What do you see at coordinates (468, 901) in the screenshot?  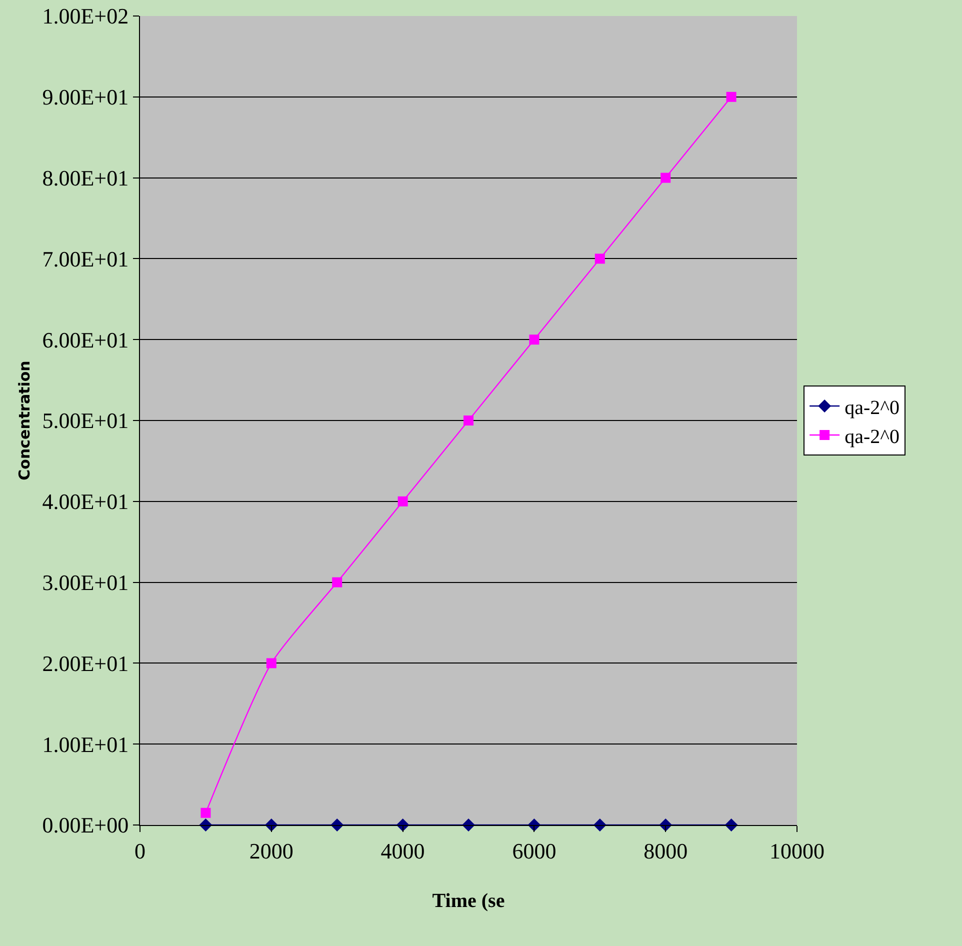 I see `x-axis-title: Time (se` at bounding box center [468, 901].